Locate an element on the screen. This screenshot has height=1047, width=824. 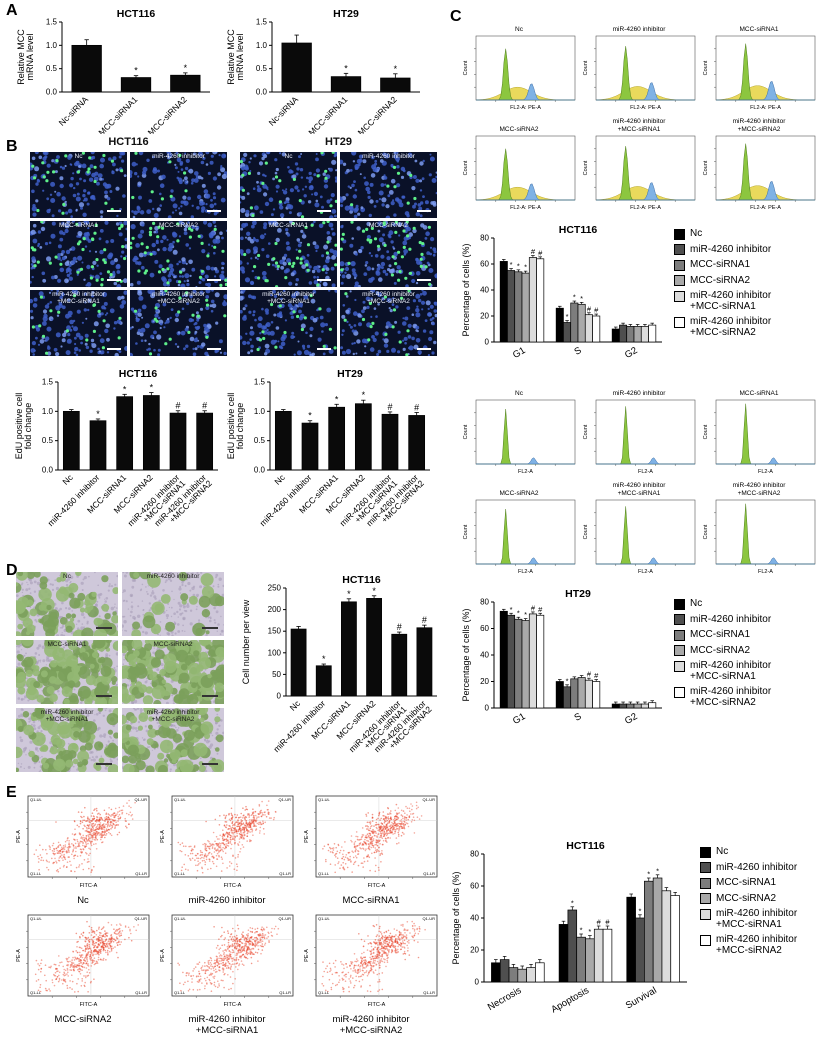
legend-label: miR-4260 inhibitor is located at coordinates (731, 249).